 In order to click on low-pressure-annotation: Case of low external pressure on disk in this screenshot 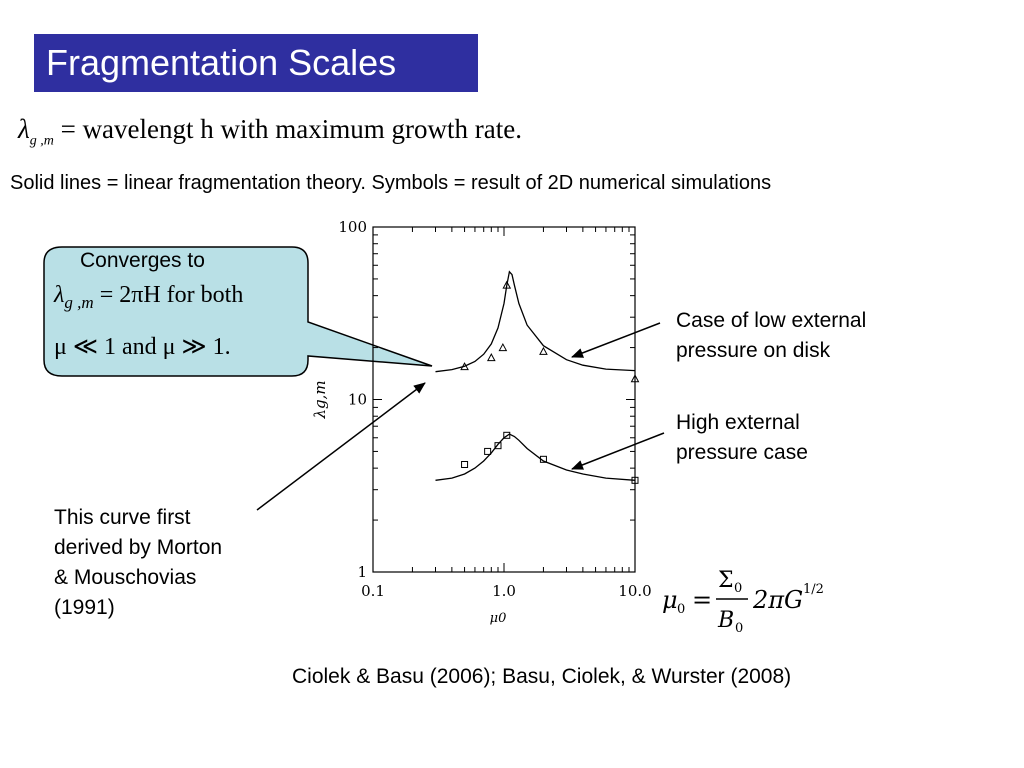, I will do `click(771, 336)`.